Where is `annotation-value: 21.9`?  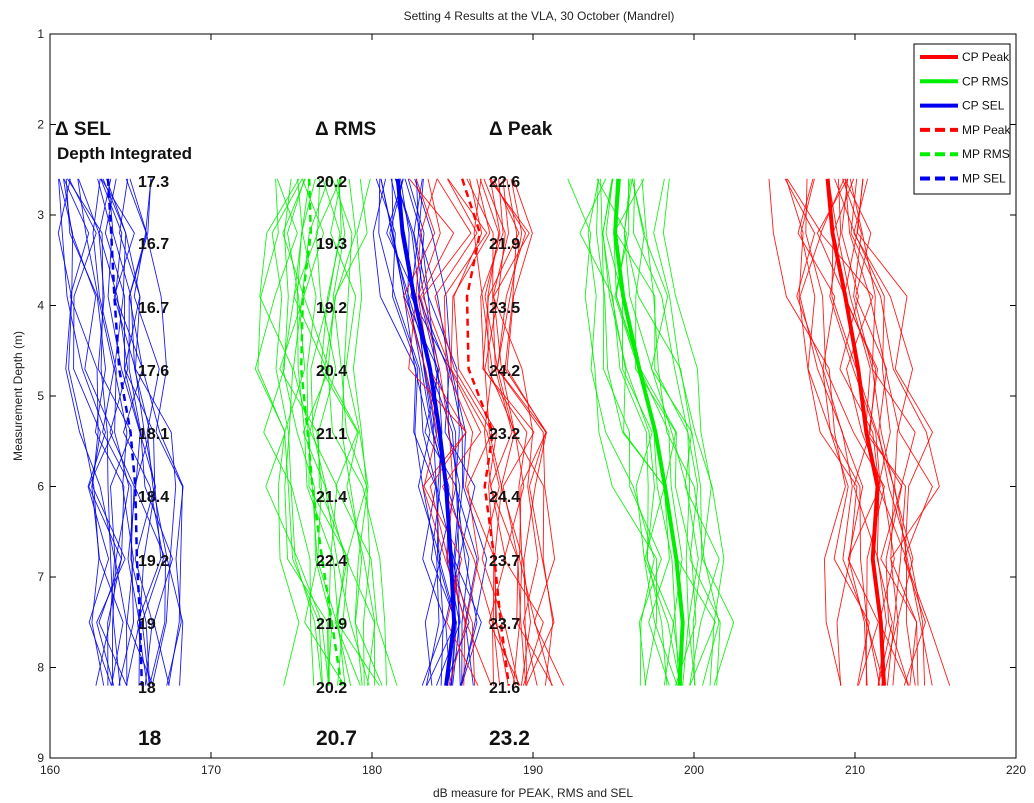
annotation-value: 21.9 is located at coordinates (331, 624).